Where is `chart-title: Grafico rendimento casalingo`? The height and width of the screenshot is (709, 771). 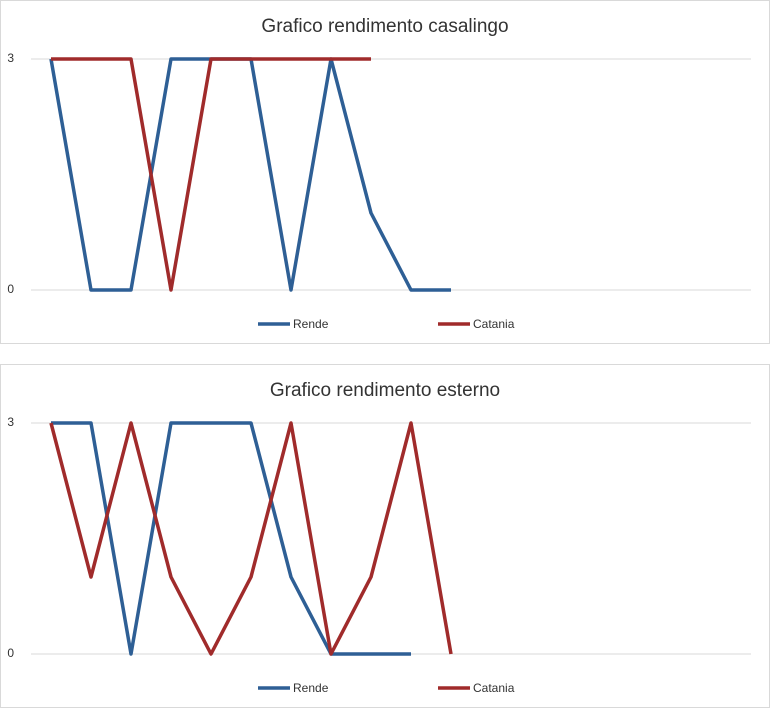 chart-title: Grafico rendimento casalingo is located at coordinates (384, 26).